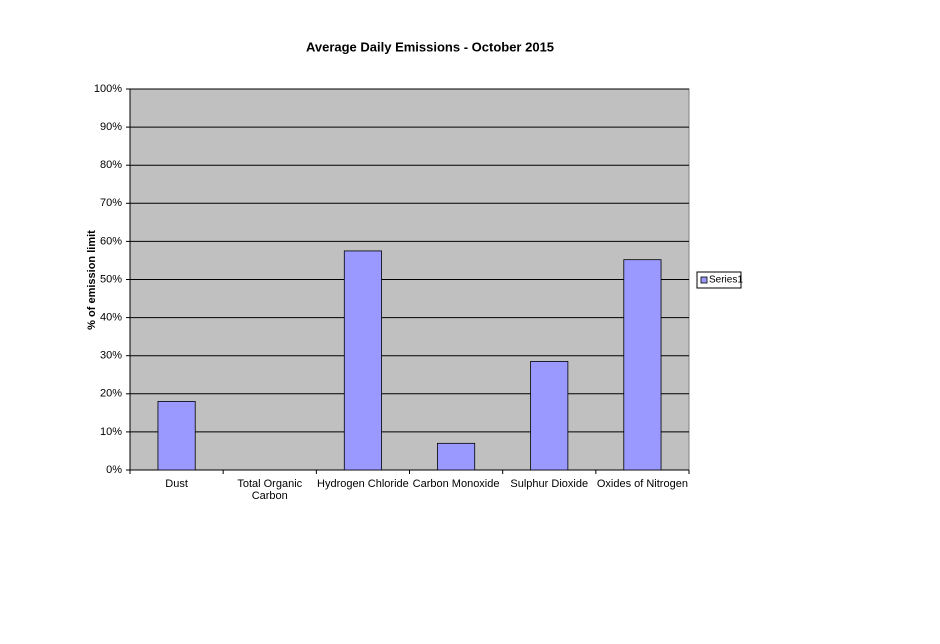  I want to click on y-tick-label: 20%, so click(111, 394).